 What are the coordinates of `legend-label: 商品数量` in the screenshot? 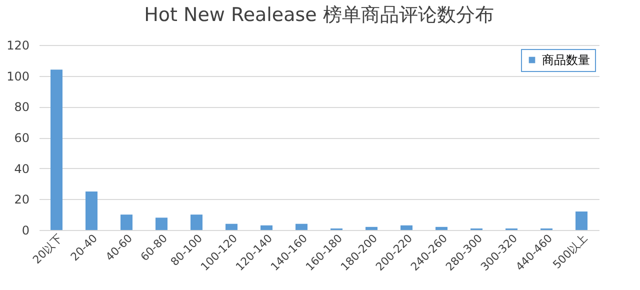 It's located at (566, 60).